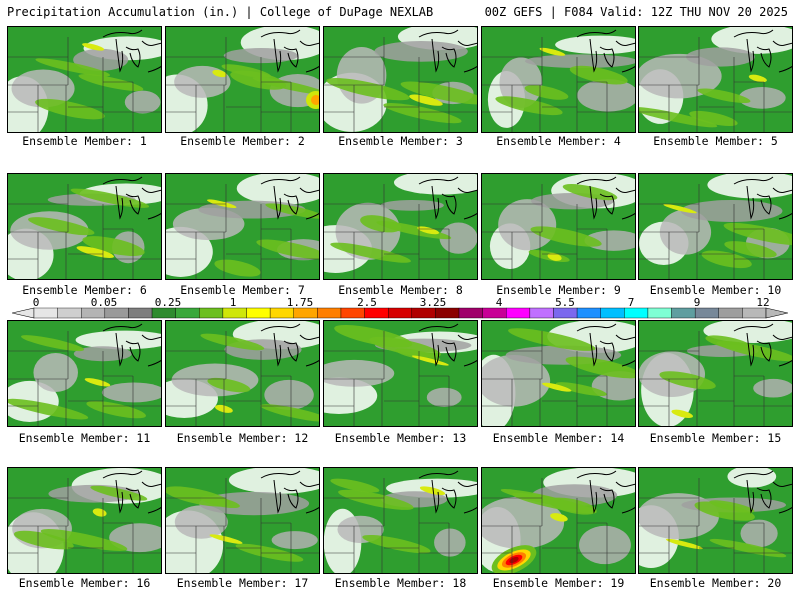  Describe the element at coordinates (400, 141) in the screenshot. I see `ensemble-member-label: Ensemble Member: 3` at that location.